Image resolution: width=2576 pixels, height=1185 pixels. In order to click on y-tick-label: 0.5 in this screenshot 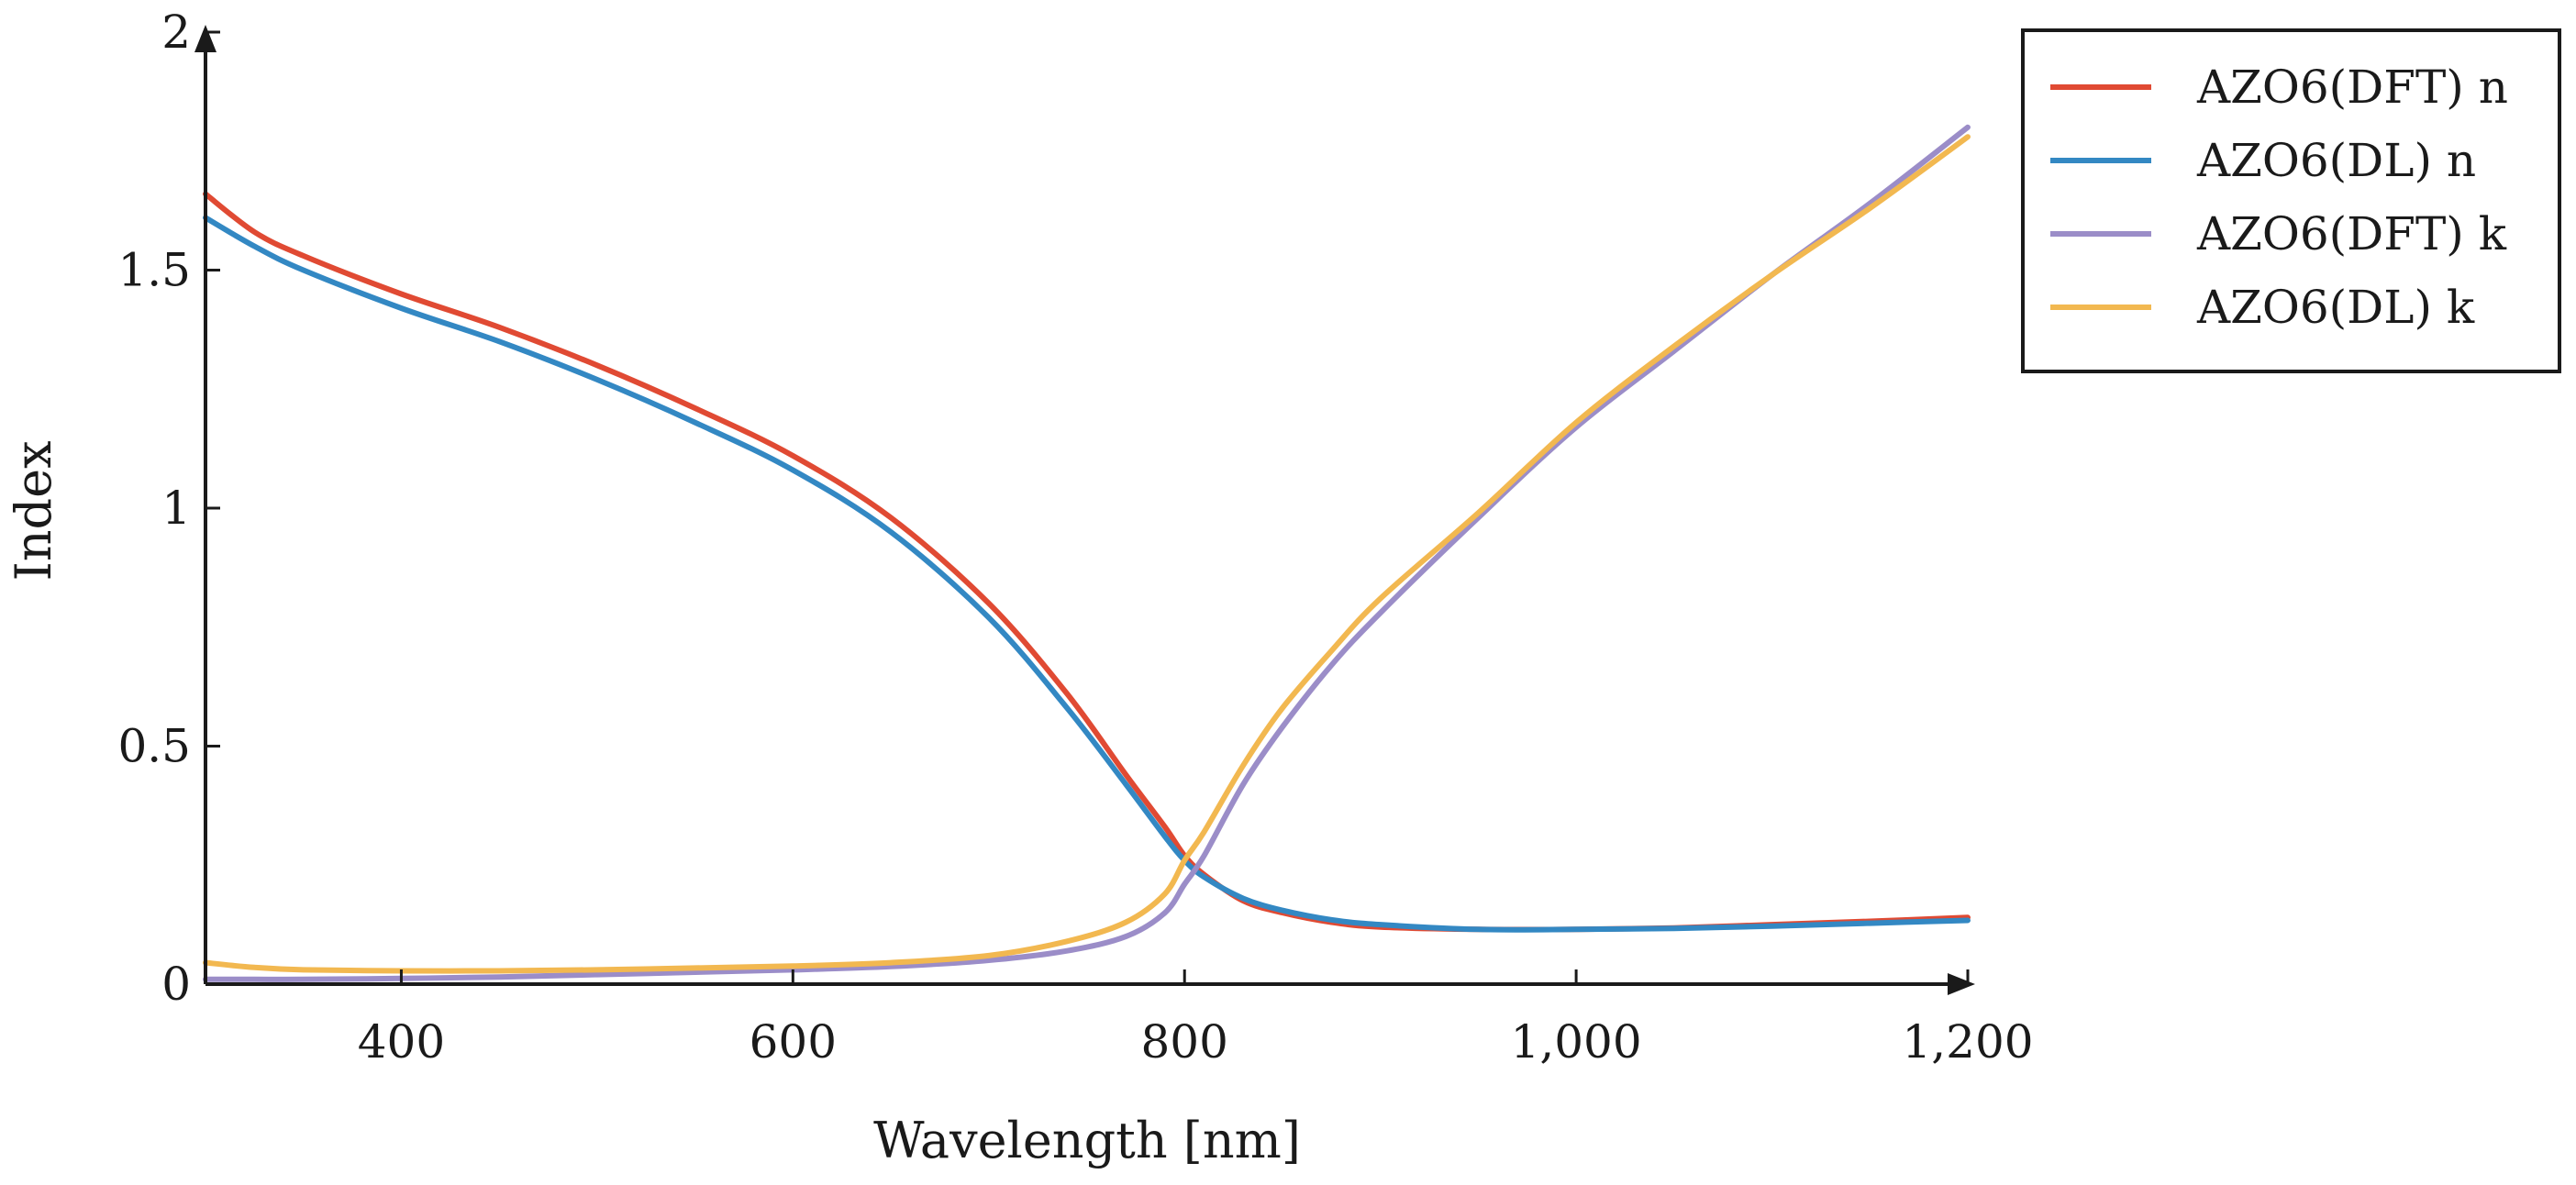, I will do `click(154, 746)`.